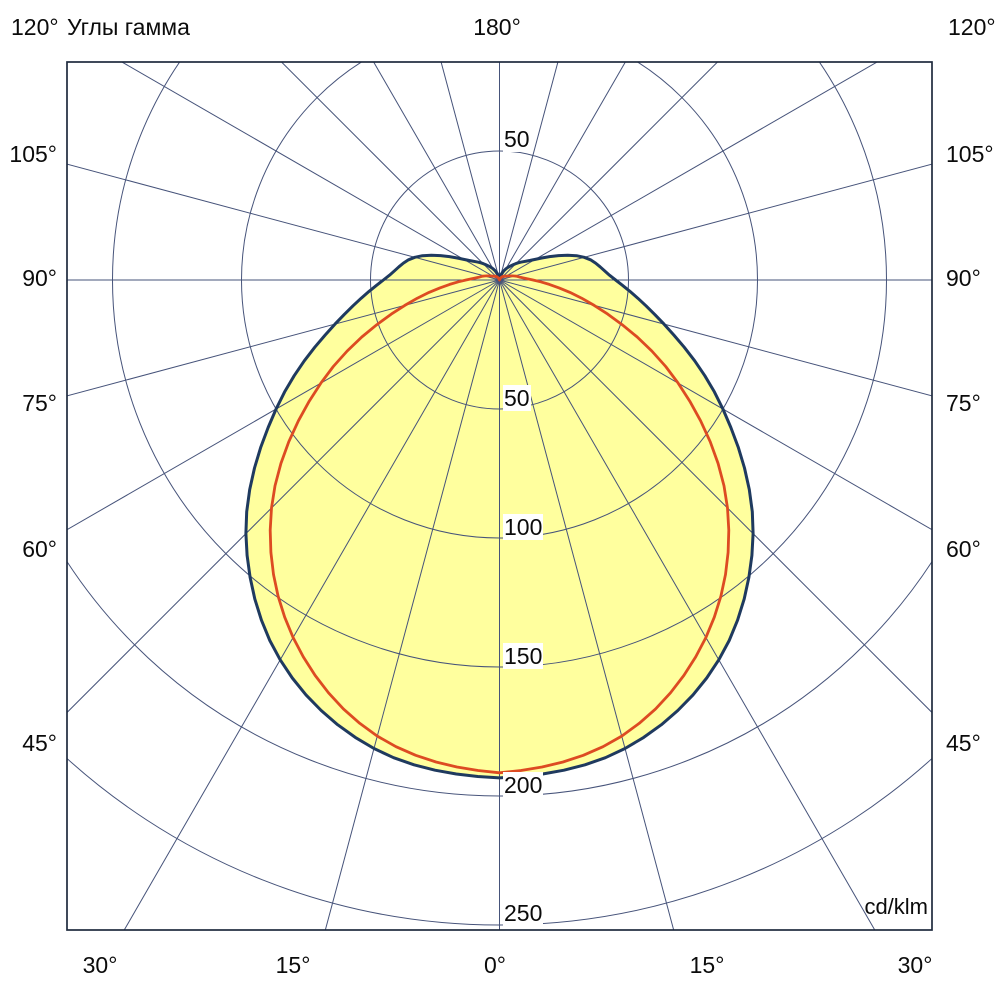 The image size is (1000, 1000). What do you see at coordinates (523, 785) in the screenshot?
I see `radial-tick-label-200: 200` at bounding box center [523, 785].